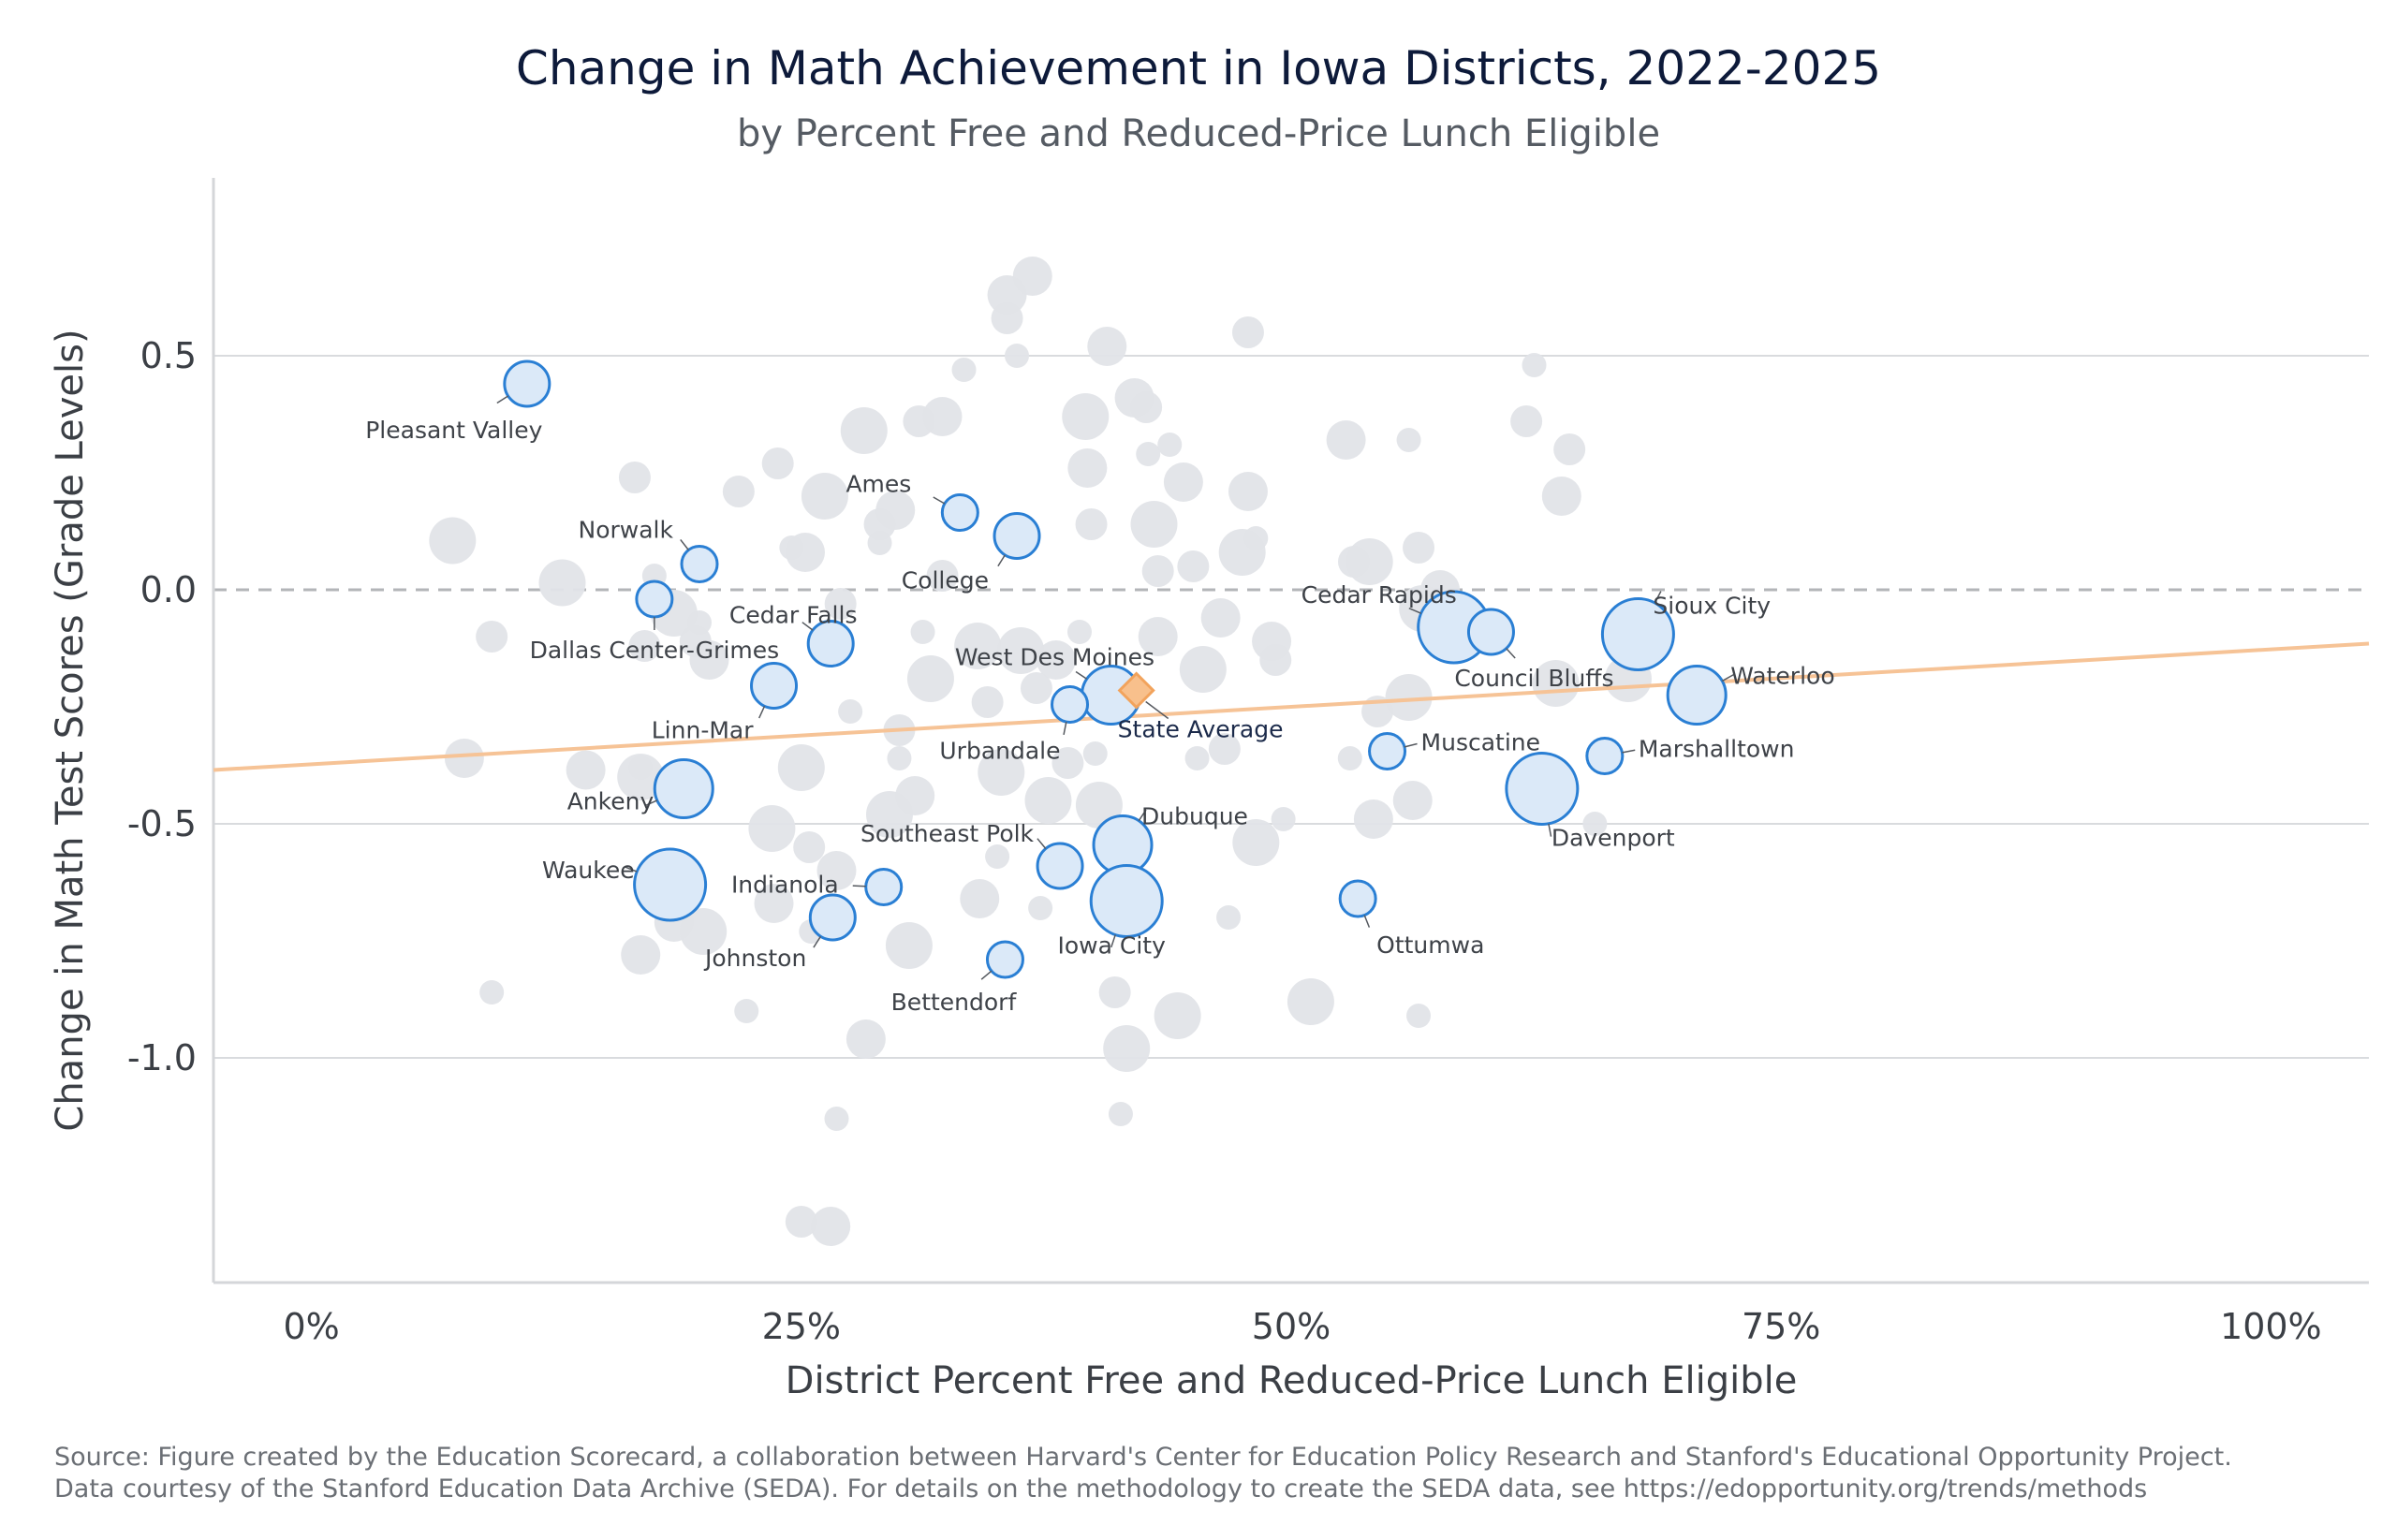 The image size is (2397, 1540). I want to click on district-label: Marshalltown, so click(1717, 749).